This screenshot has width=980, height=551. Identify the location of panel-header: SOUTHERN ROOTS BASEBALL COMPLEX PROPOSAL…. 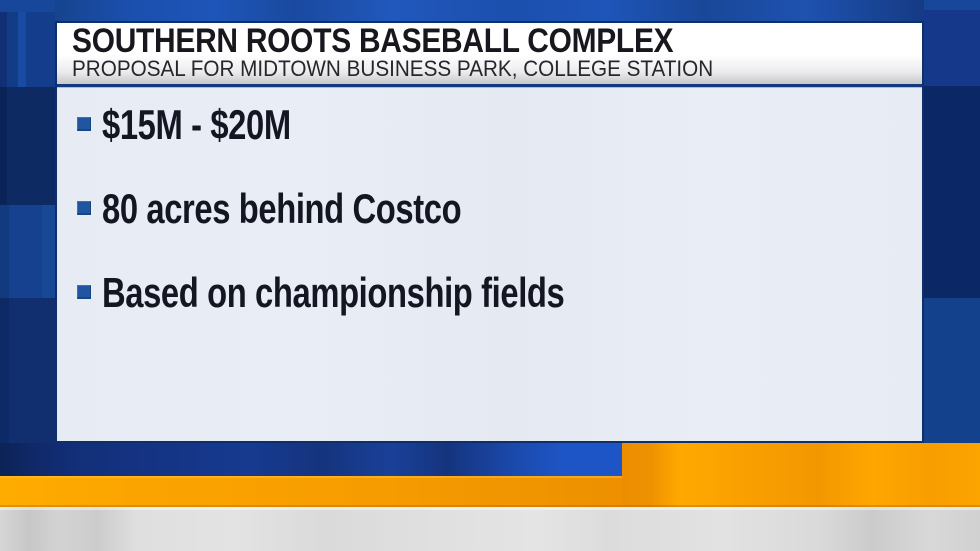
(489, 55).